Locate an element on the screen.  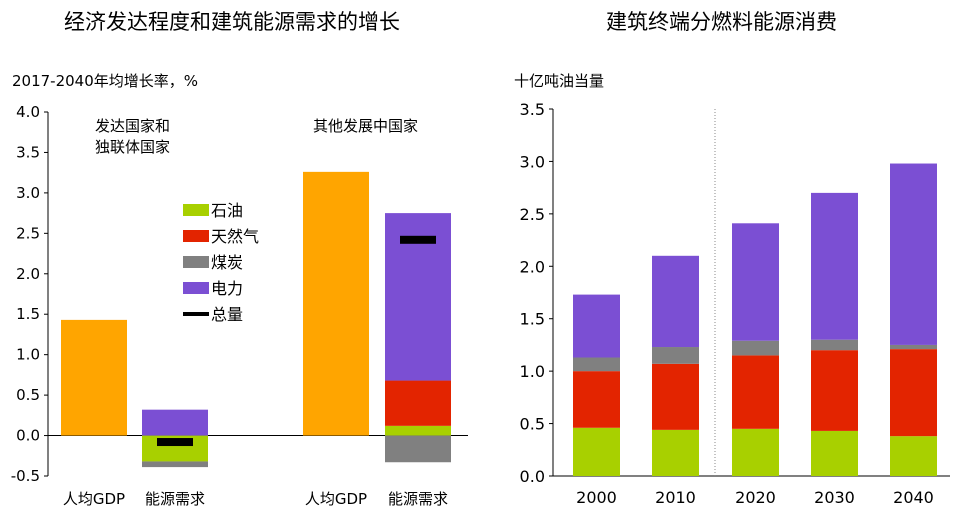
group-label-0: 发达国家和 is located at coordinates (132, 126).